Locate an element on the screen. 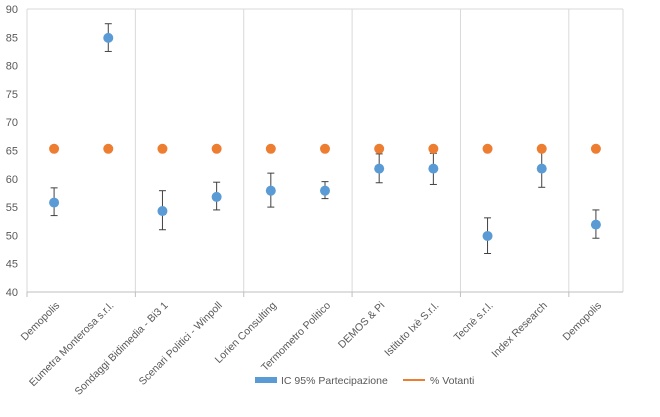 This screenshot has width=660, height=417. y-tick-label: 45 is located at coordinates (12, 265).